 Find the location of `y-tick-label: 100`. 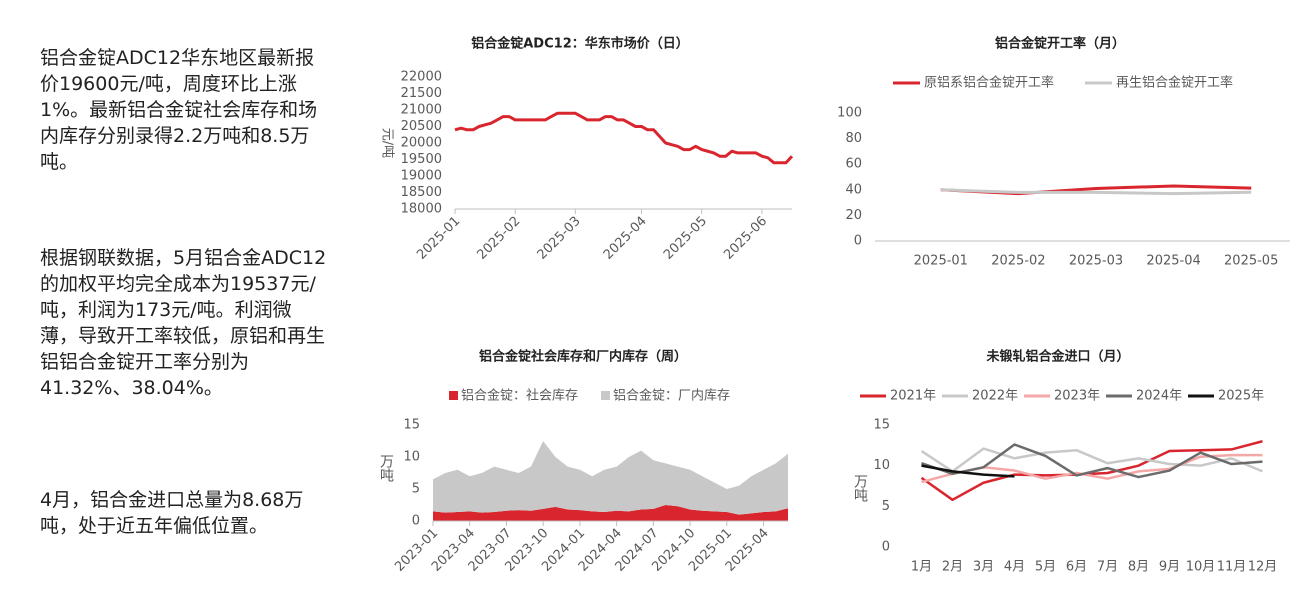

y-tick-label: 100 is located at coordinates (849, 113).